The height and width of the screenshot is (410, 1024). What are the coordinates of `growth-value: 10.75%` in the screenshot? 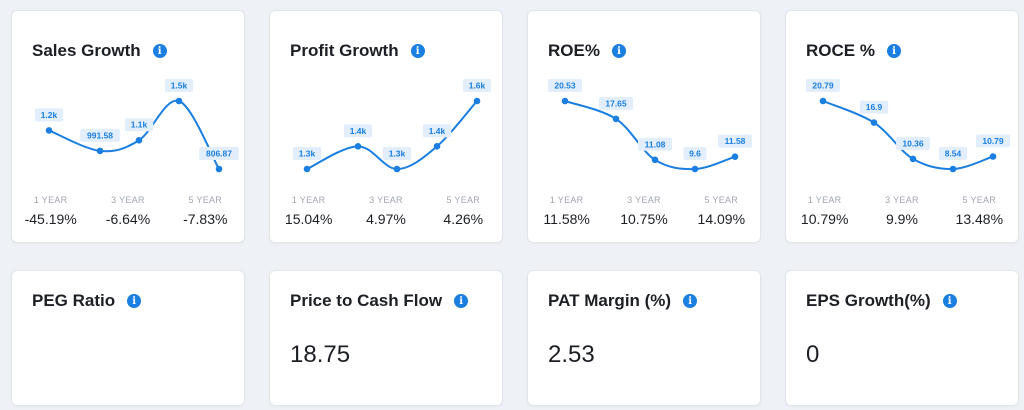 It's located at (644, 219).